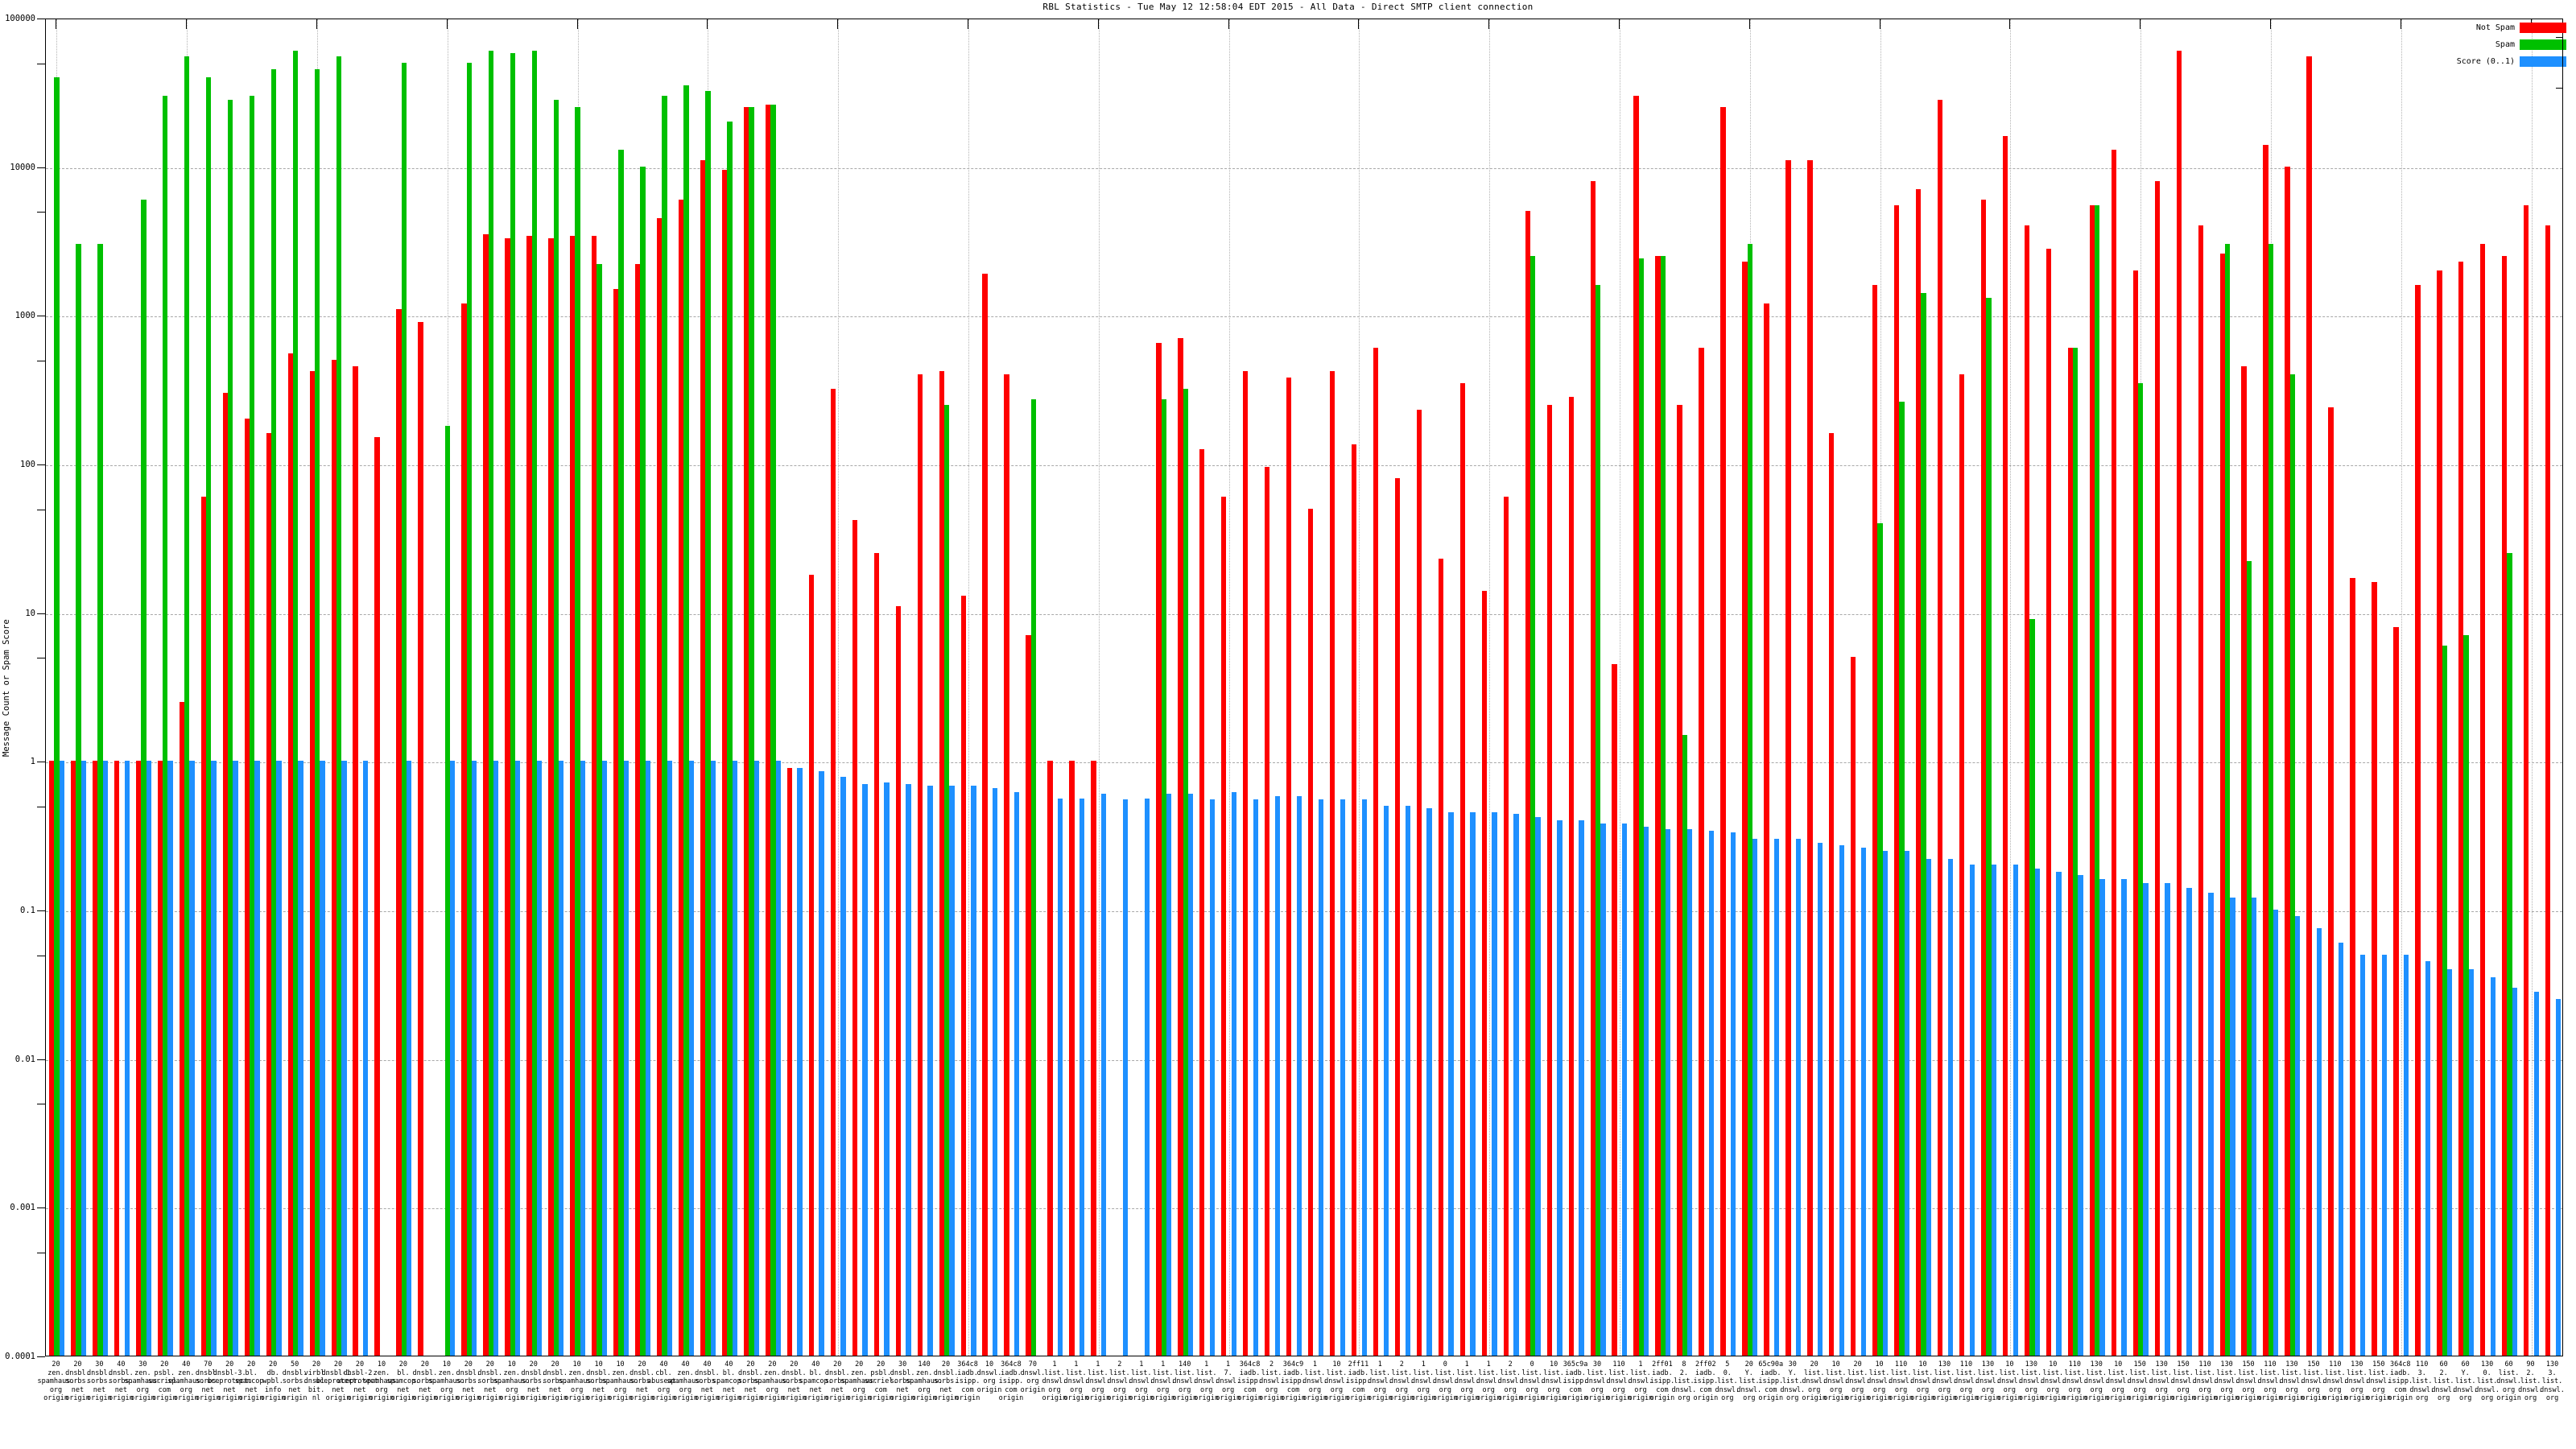 The width and height of the screenshot is (2576, 1449). Describe the element at coordinates (728, 1381) in the screenshot. I see `x-axis-label: 40 bl. spamcop. net origin` at that location.